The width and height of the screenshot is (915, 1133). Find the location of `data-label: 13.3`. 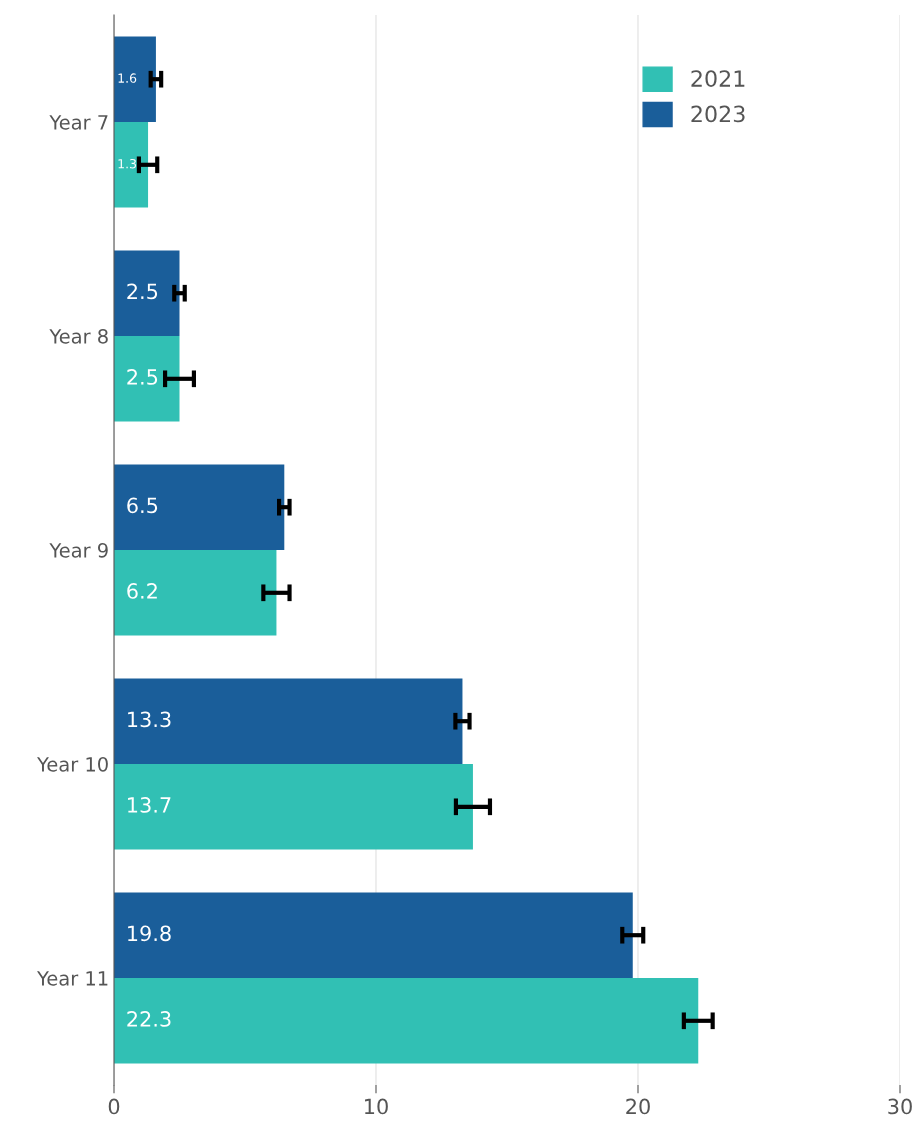

data-label: 13.3 is located at coordinates (149, 719).